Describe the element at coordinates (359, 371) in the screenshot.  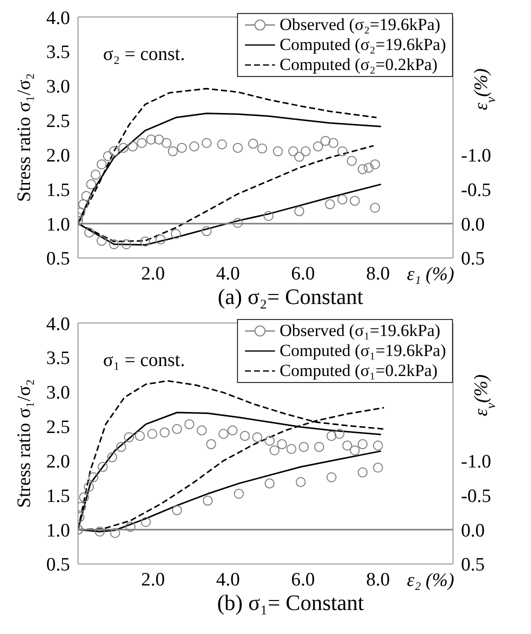
I see `legend-label: Computed (σ₁=0.2kPa)` at that location.